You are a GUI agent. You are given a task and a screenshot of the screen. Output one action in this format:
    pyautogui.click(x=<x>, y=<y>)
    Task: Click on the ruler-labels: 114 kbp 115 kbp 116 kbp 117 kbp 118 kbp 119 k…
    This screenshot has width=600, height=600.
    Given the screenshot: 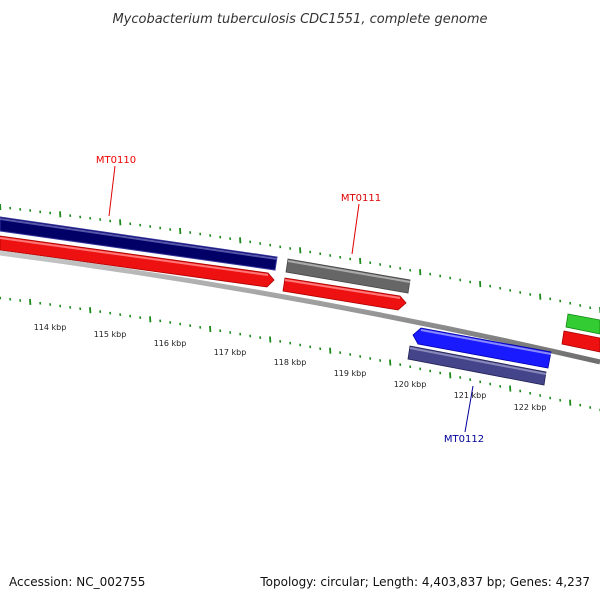 What is the action you would take?
    pyautogui.click(x=290, y=367)
    